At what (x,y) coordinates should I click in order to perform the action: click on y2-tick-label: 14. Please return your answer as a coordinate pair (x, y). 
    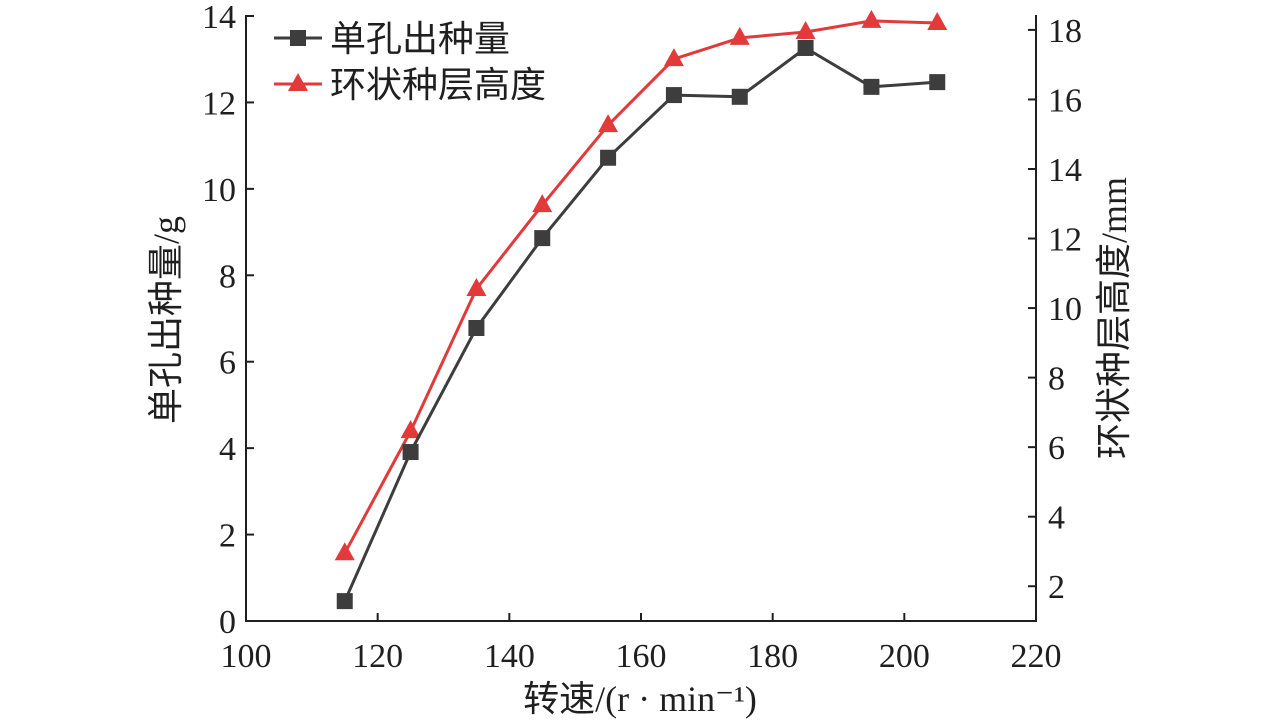
    Looking at the image, I should click on (1065, 170).